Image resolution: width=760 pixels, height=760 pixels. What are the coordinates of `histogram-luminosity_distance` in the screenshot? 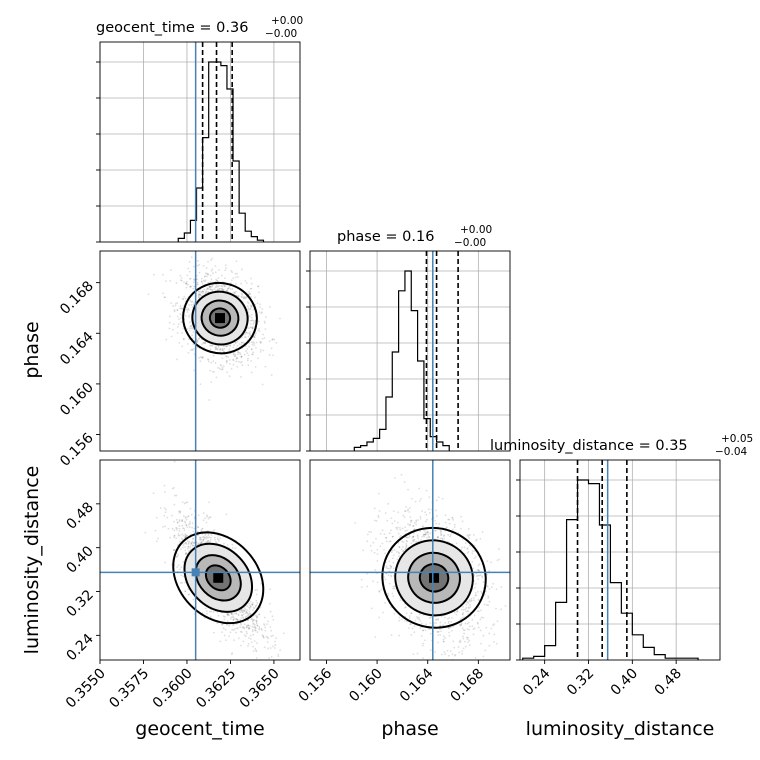 It's located at (610, 569).